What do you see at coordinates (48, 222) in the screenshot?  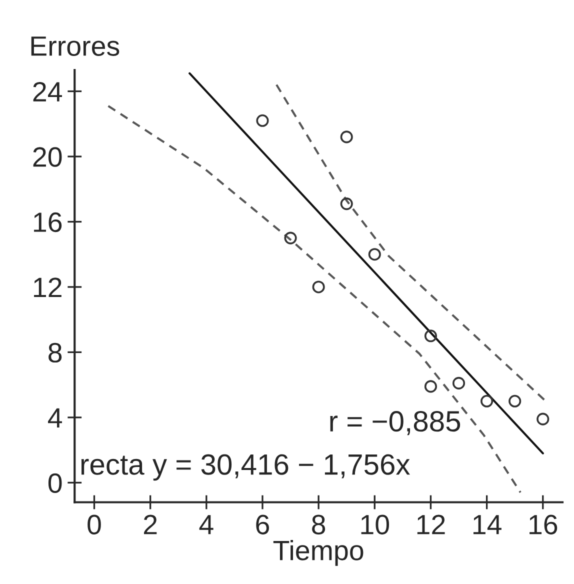 I see `y-tick-label: 16` at bounding box center [48, 222].